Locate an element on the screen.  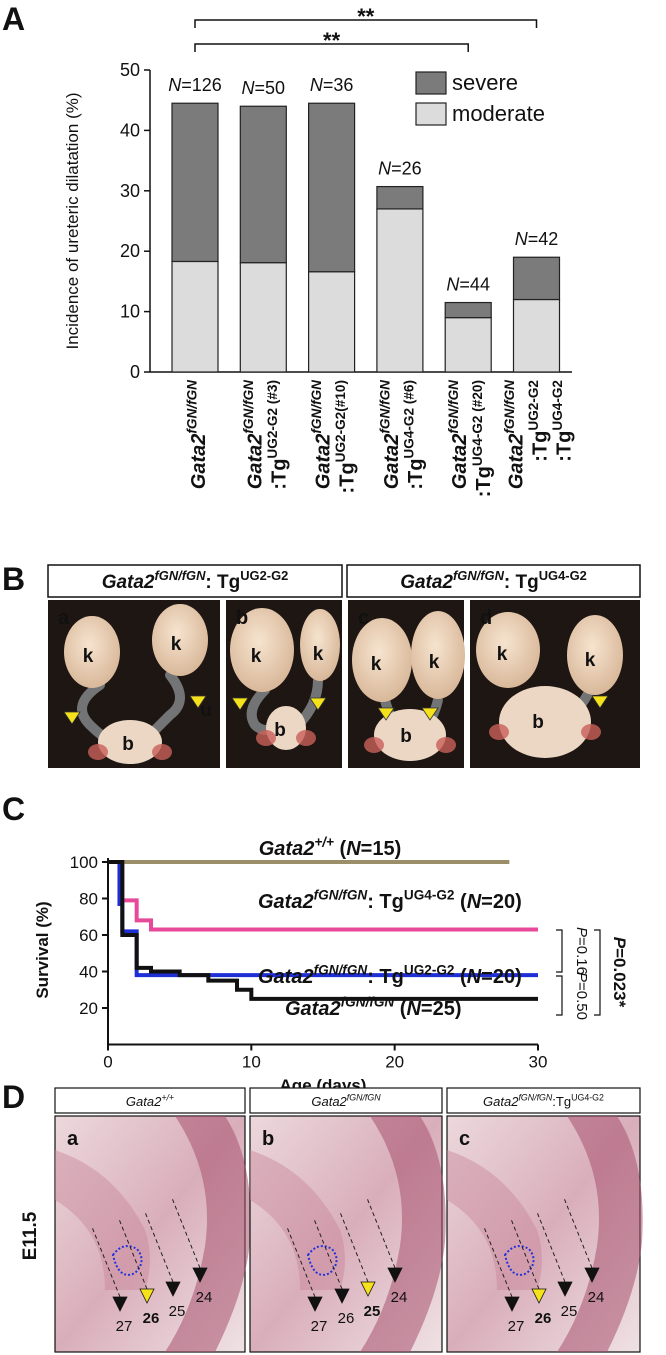
n-label: N=126 is located at coordinates (195, 85).